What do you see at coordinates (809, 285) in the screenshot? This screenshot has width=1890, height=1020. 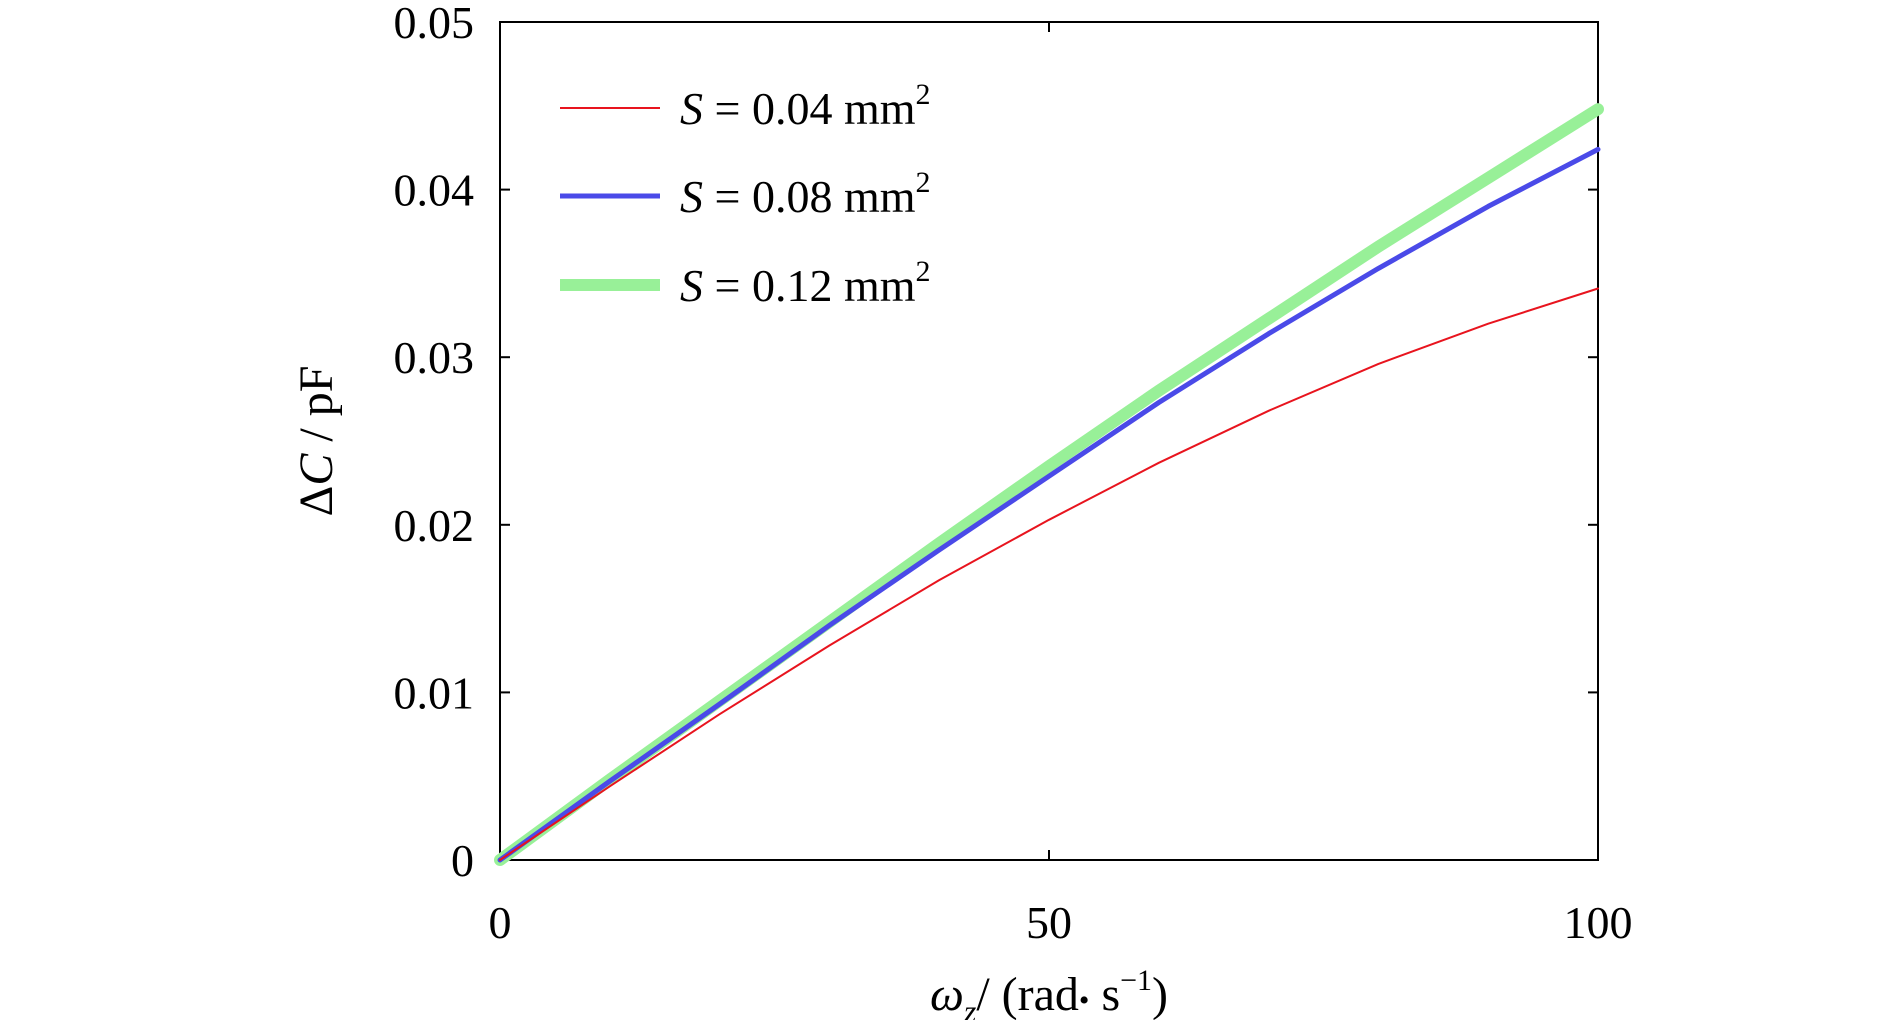 I see `legend-label-value: = 0.12 mm` at bounding box center [809, 285].